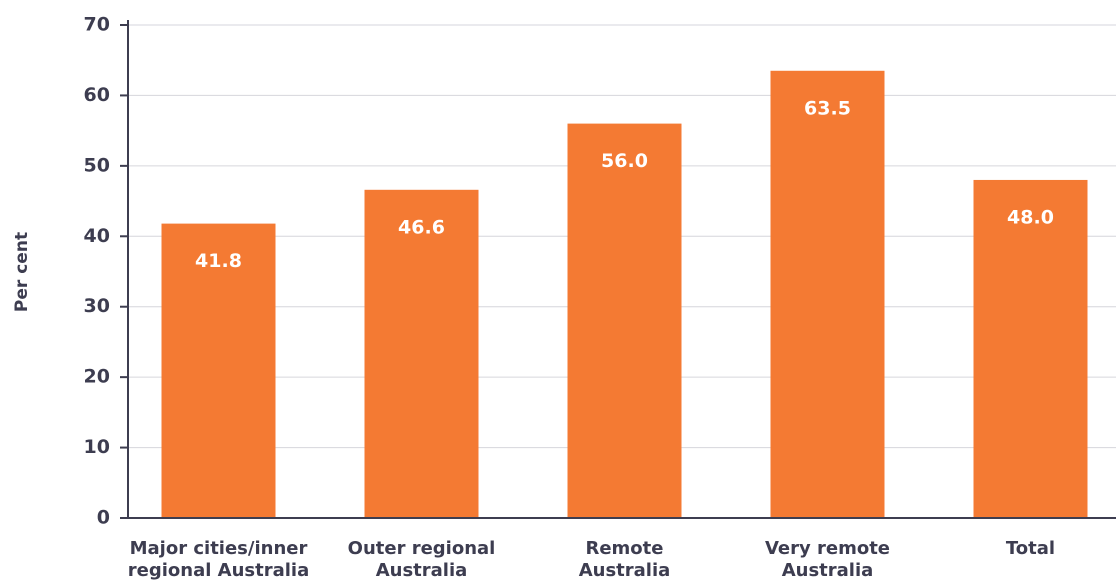  I want to click on y-tick-label: 0, so click(103, 518).